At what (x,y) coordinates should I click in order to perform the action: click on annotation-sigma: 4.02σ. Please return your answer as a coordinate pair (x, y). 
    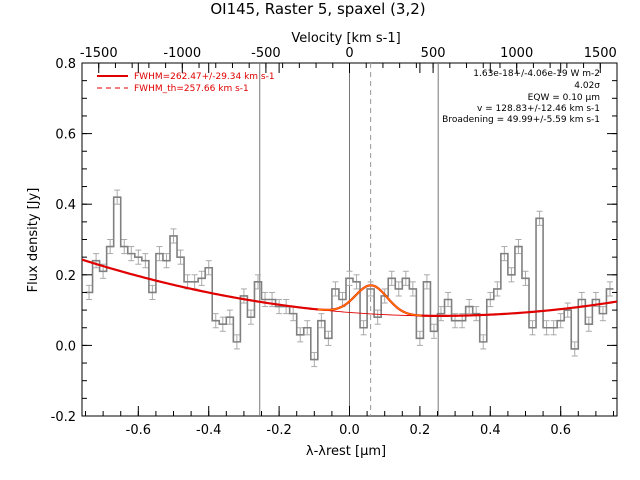
    Looking at the image, I should click on (587, 86).